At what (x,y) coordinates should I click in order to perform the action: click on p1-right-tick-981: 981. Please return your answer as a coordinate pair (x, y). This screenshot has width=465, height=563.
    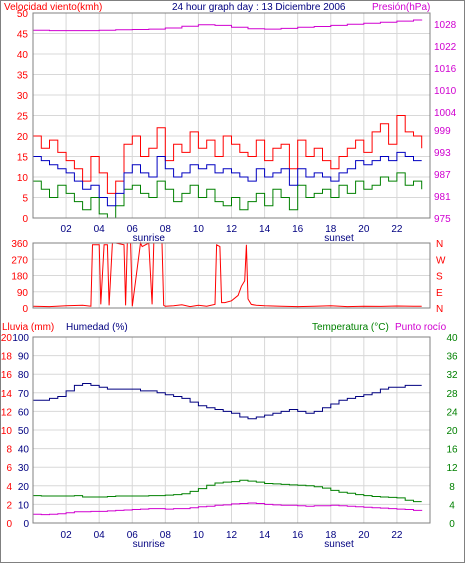
    Looking at the image, I should click on (442, 197).